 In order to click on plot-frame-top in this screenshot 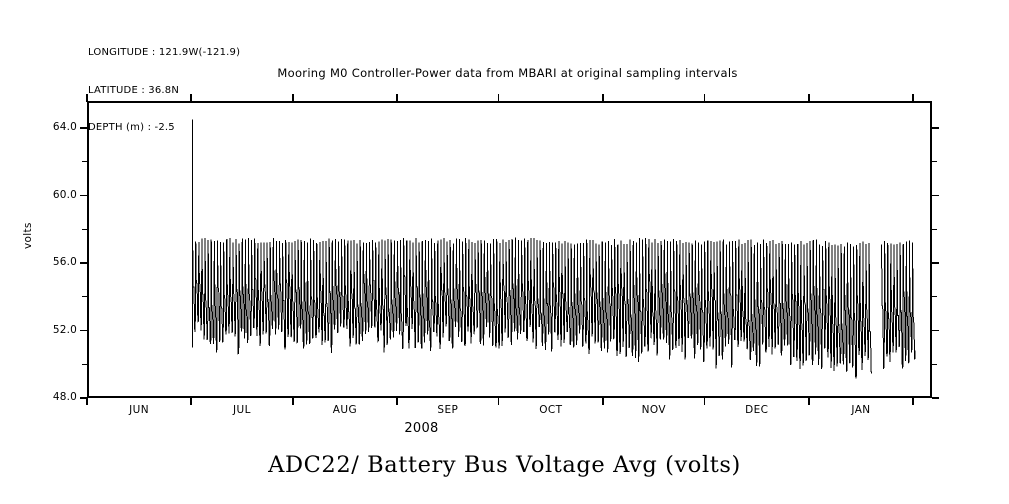, I will do `click(509, 102)`.